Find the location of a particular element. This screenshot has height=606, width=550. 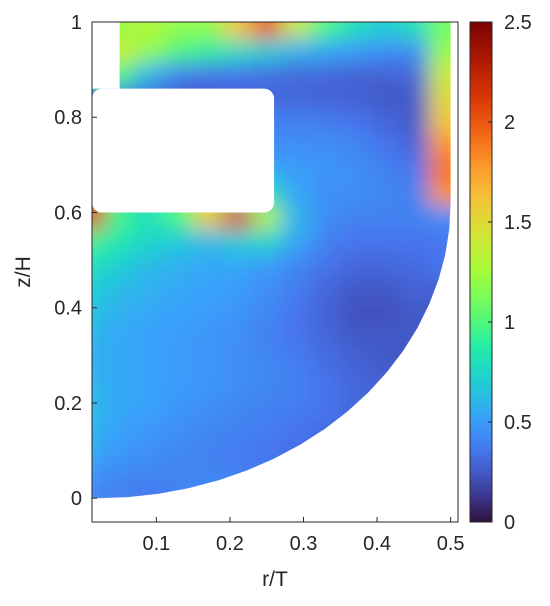

y-tick-label: 0.4 is located at coordinates (68, 309).